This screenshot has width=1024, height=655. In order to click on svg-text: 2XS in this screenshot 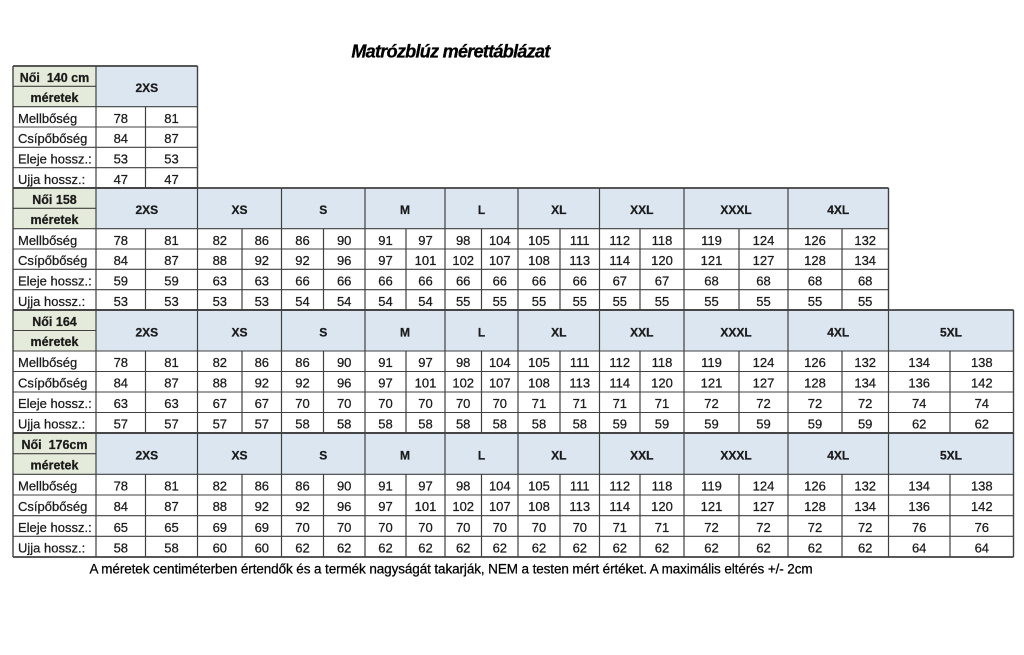, I will do `click(146, 210)`.